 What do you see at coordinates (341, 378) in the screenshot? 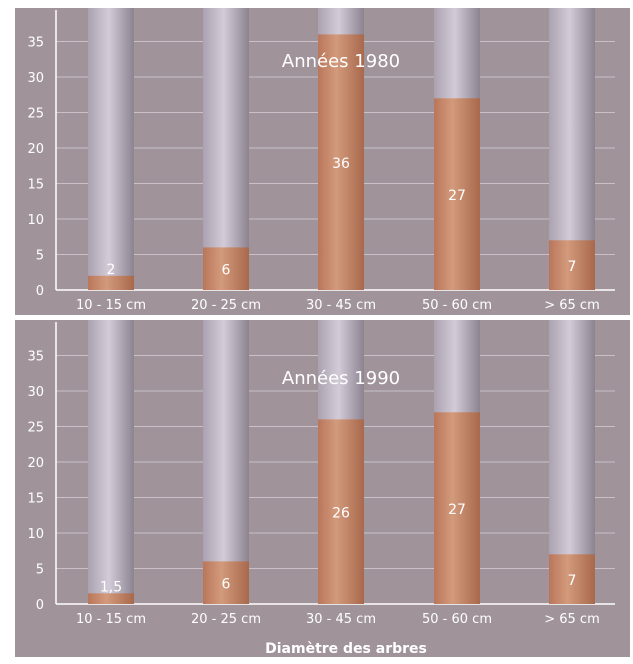
I see `chart-title: Années 1990` at bounding box center [341, 378].